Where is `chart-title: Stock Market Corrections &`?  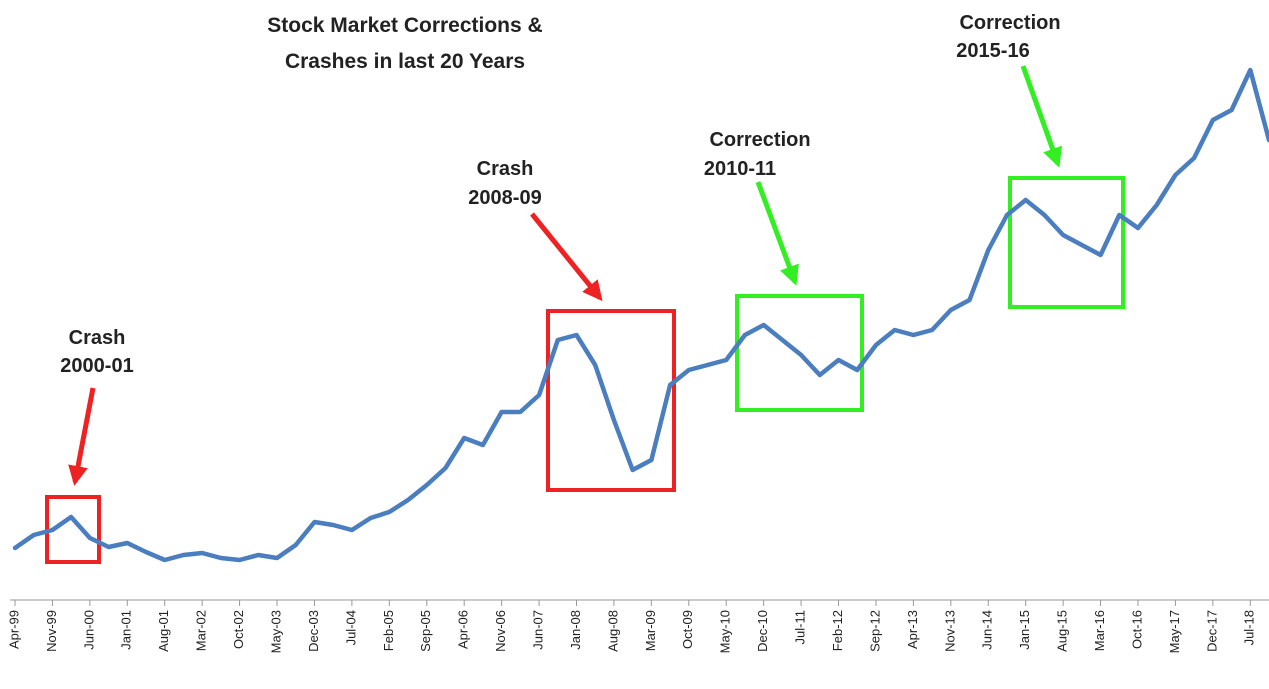
chart-title: Stock Market Corrections & is located at coordinates (404, 25).